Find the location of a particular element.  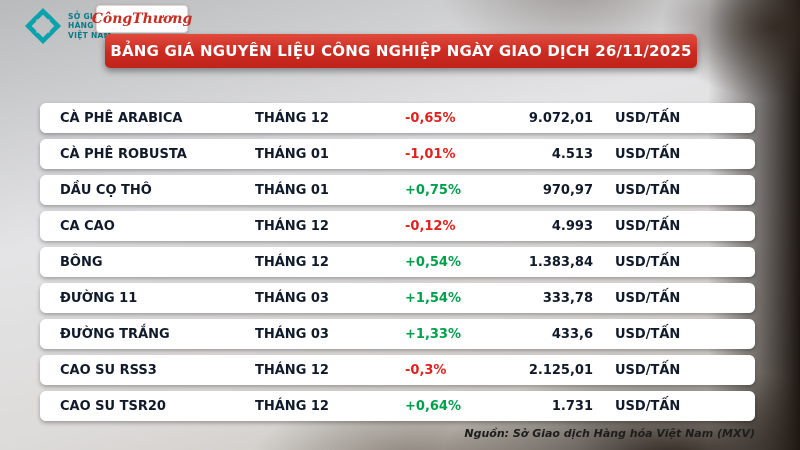

price-value: 1.731 is located at coordinates (572, 406).